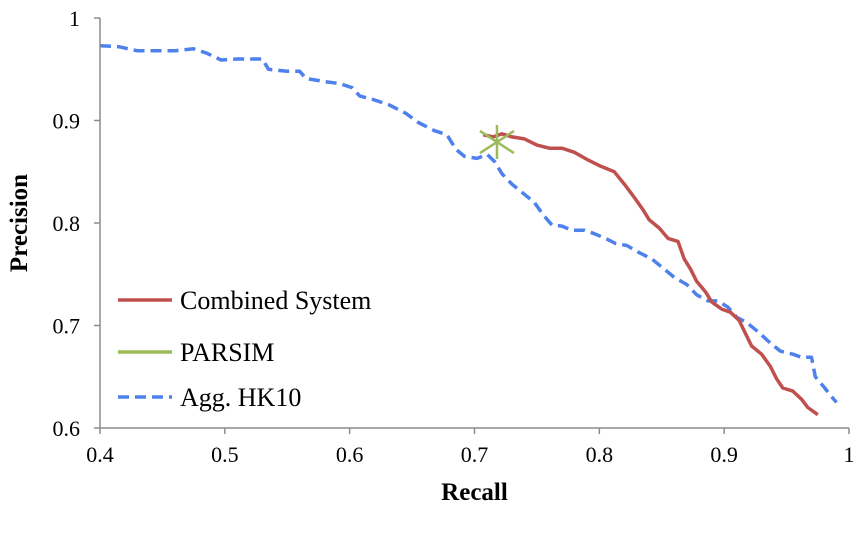 The height and width of the screenshot is (534, 861). Describe the element at coordinates (240, 397) in the screenshot. I see `legend-label: Agg. HK10` at that location.